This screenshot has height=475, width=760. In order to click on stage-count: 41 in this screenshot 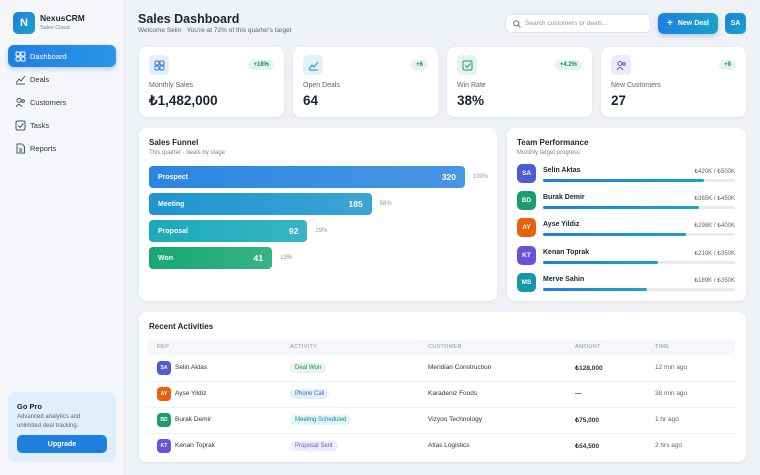, I will do `click(258, 258)`.